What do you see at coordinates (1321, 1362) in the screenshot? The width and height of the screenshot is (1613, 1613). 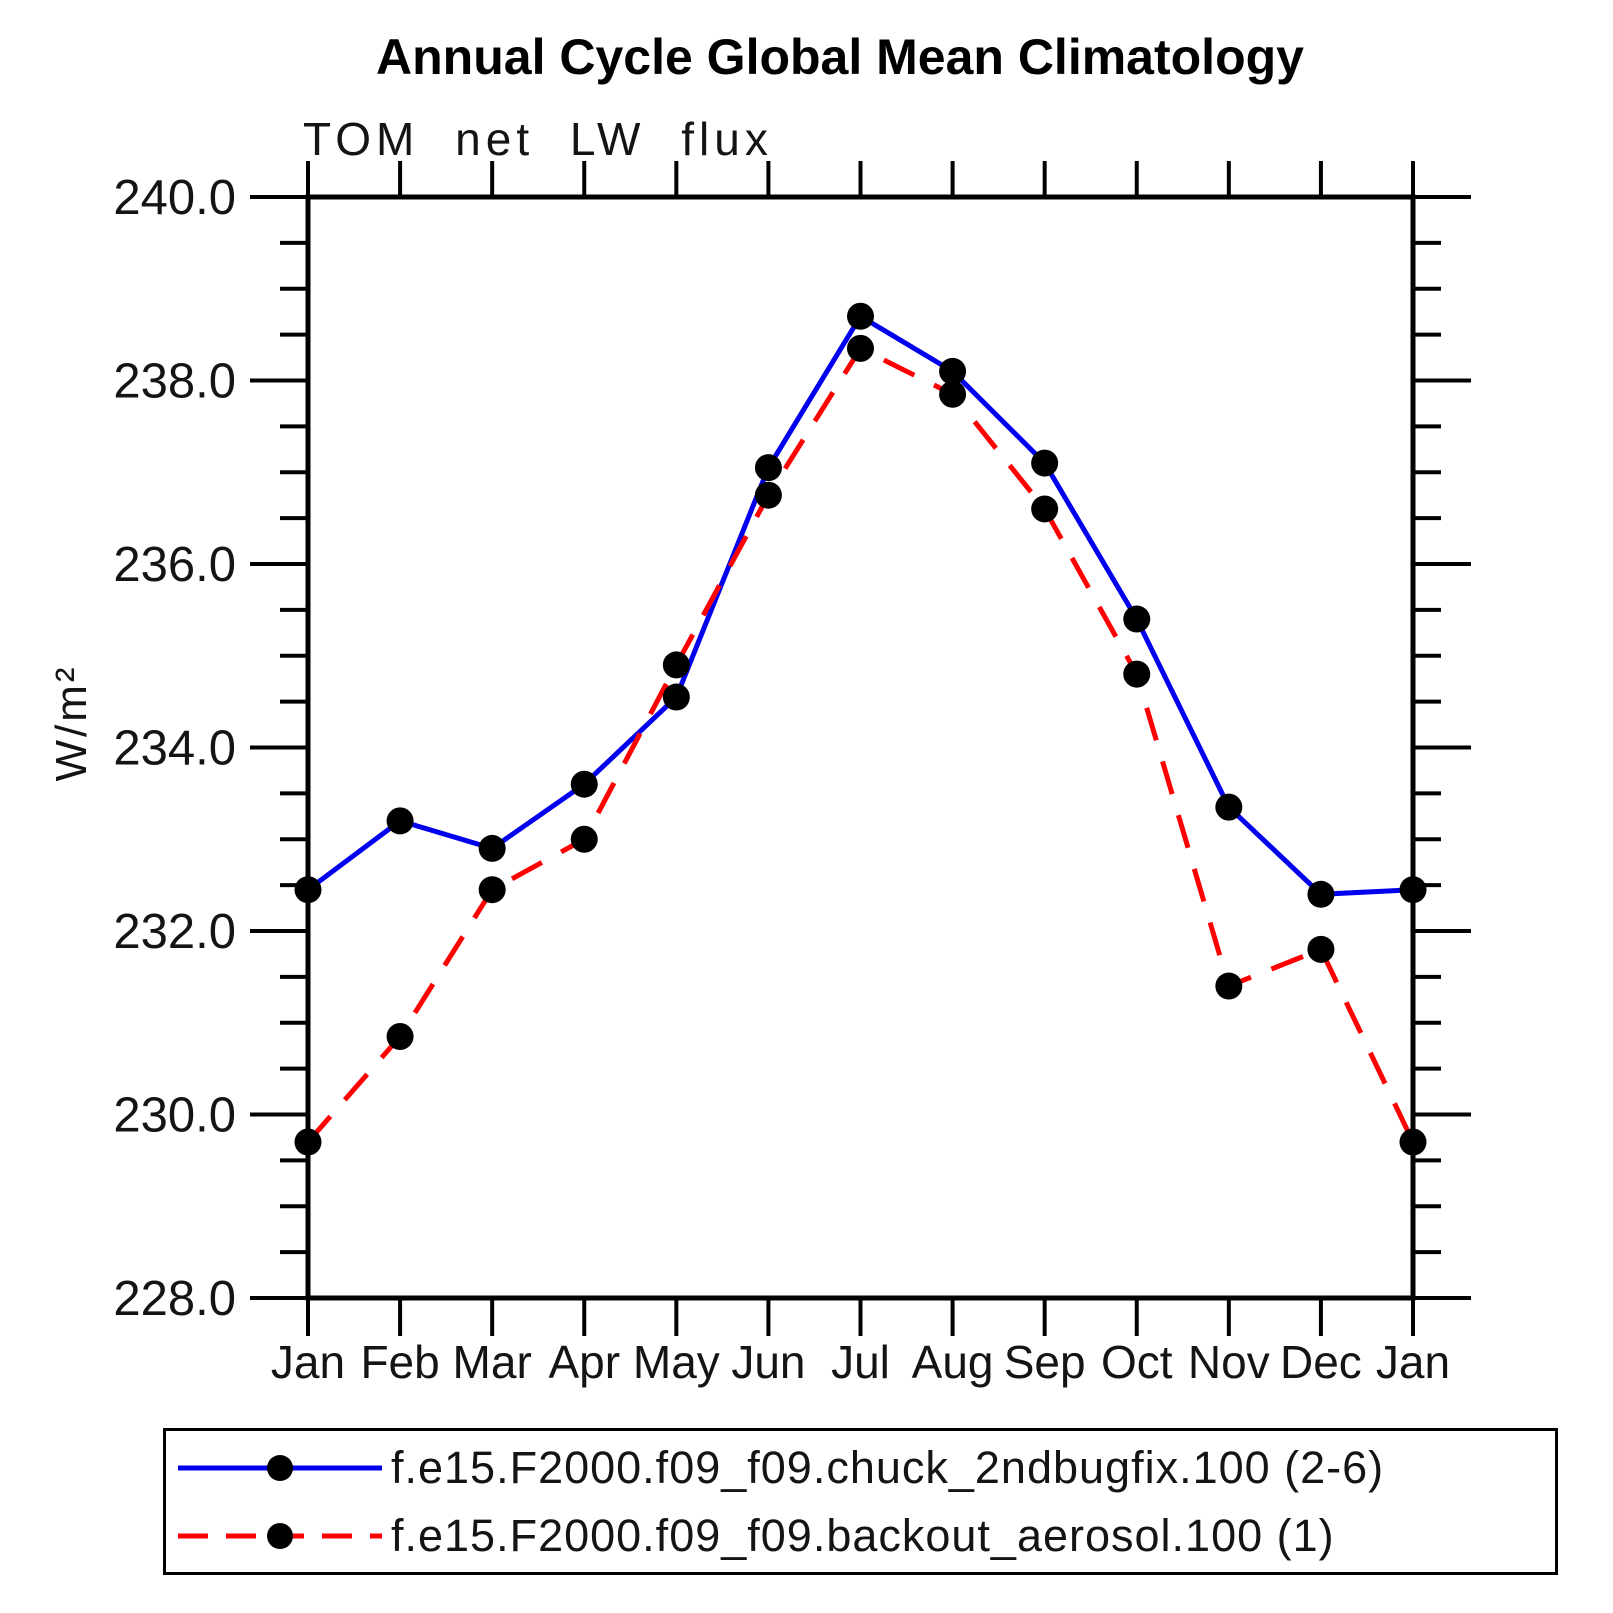 I see `x-tick-label: Dec` at bounding box center [1321, 1362].